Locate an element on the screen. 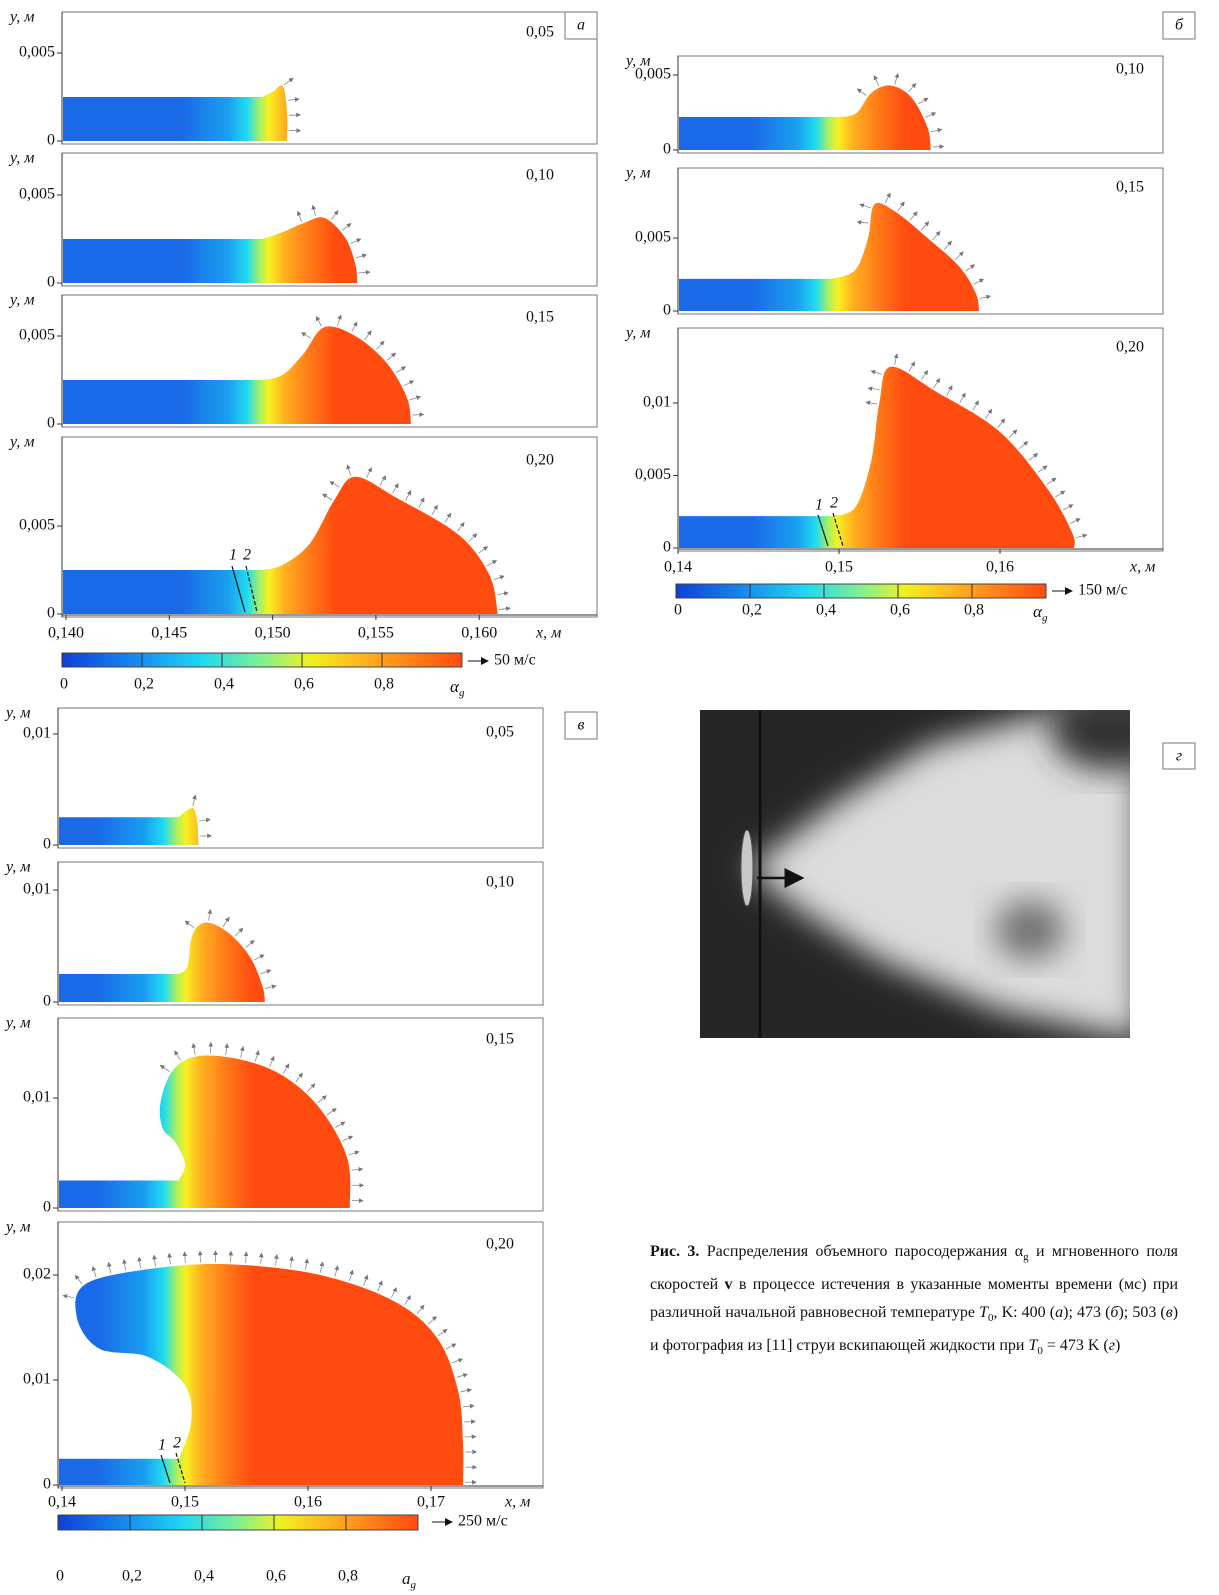 The height and width of the screenshot is (1595, 1219). colorbar-label-symbol: α is located at coordinates (1038, 611).